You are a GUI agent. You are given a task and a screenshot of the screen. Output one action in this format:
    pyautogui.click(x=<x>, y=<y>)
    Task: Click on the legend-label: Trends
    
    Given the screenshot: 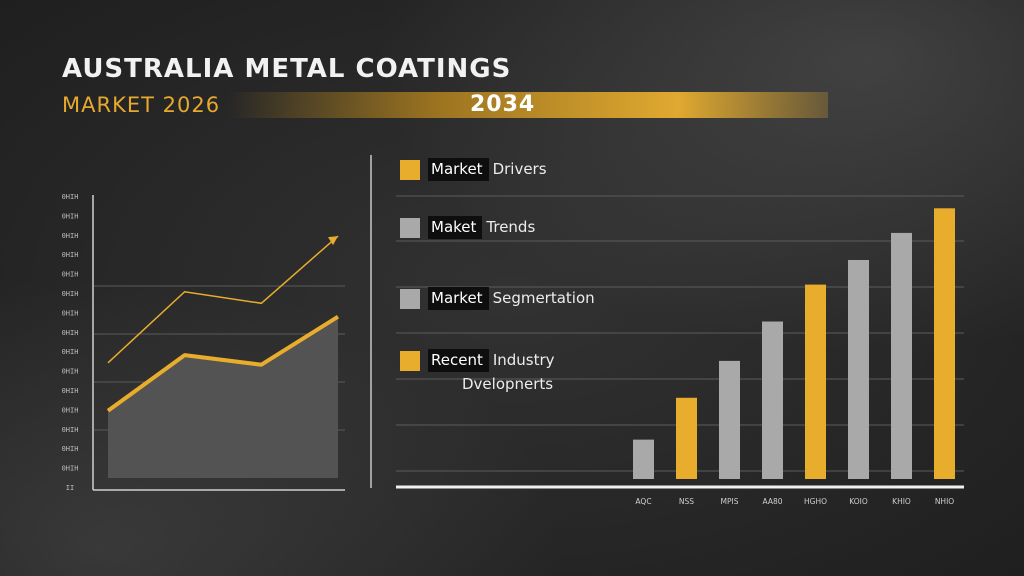 What is the action you would take?
    pyautogui.click(x=511, y=227)
    